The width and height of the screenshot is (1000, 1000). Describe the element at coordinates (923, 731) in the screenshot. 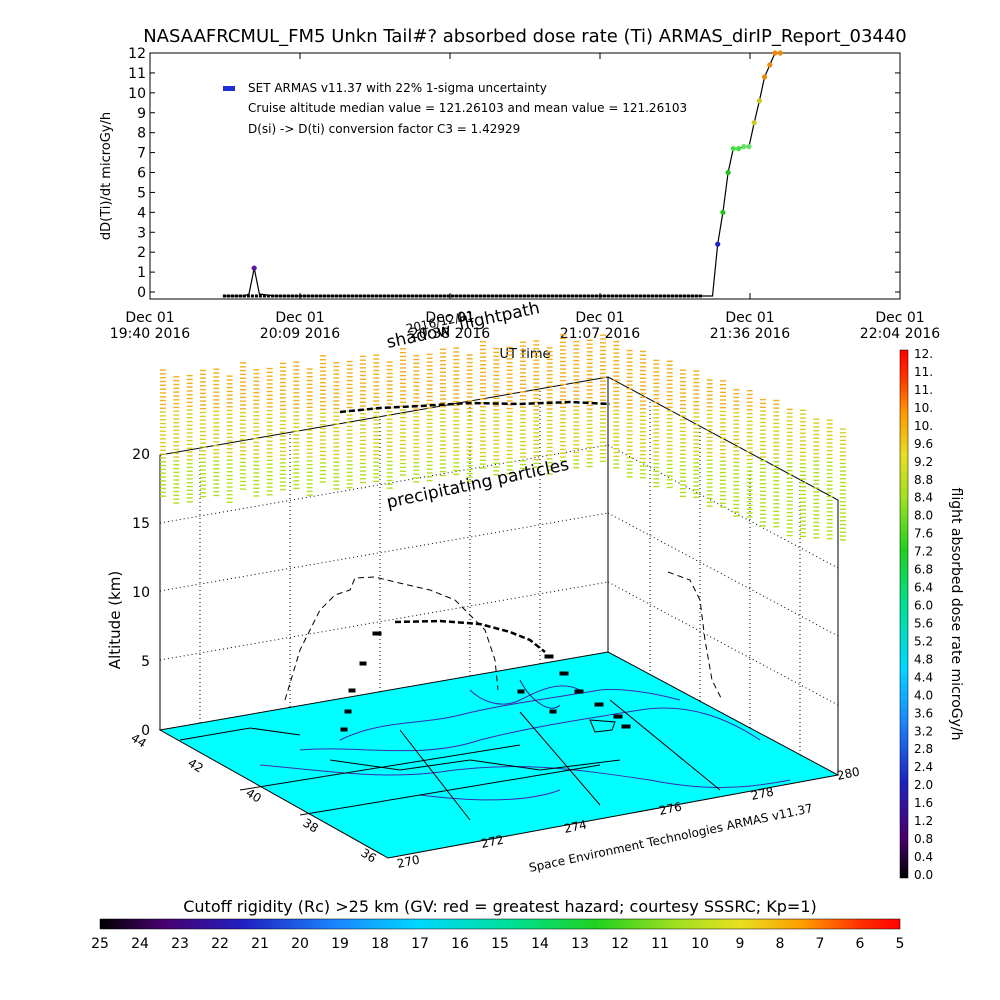

I see `dose-colorbar-tick: 3.2` at that location.